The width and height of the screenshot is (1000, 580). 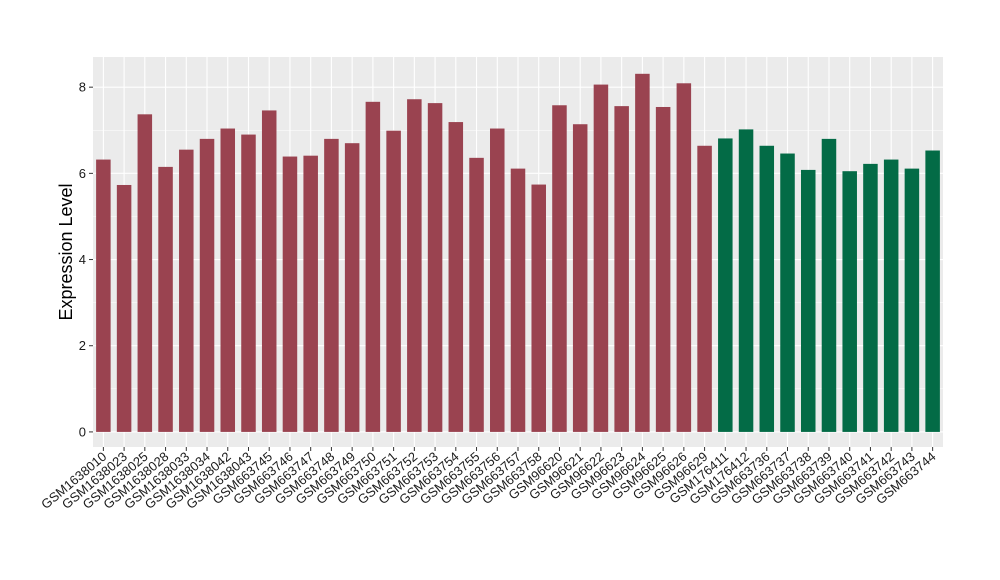 I want to click on bar-GSM663738, so click(x=808, y=300).